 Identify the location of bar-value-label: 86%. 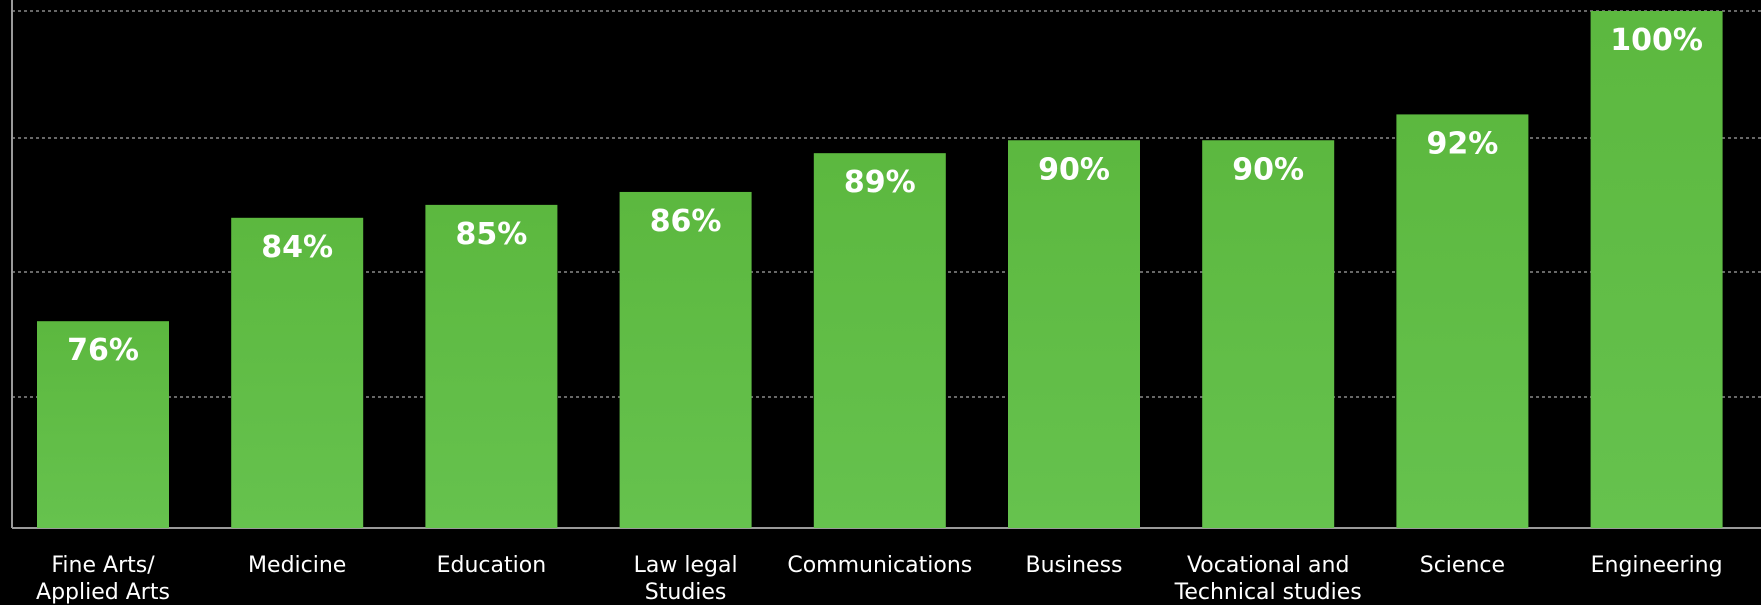
(686, 221).